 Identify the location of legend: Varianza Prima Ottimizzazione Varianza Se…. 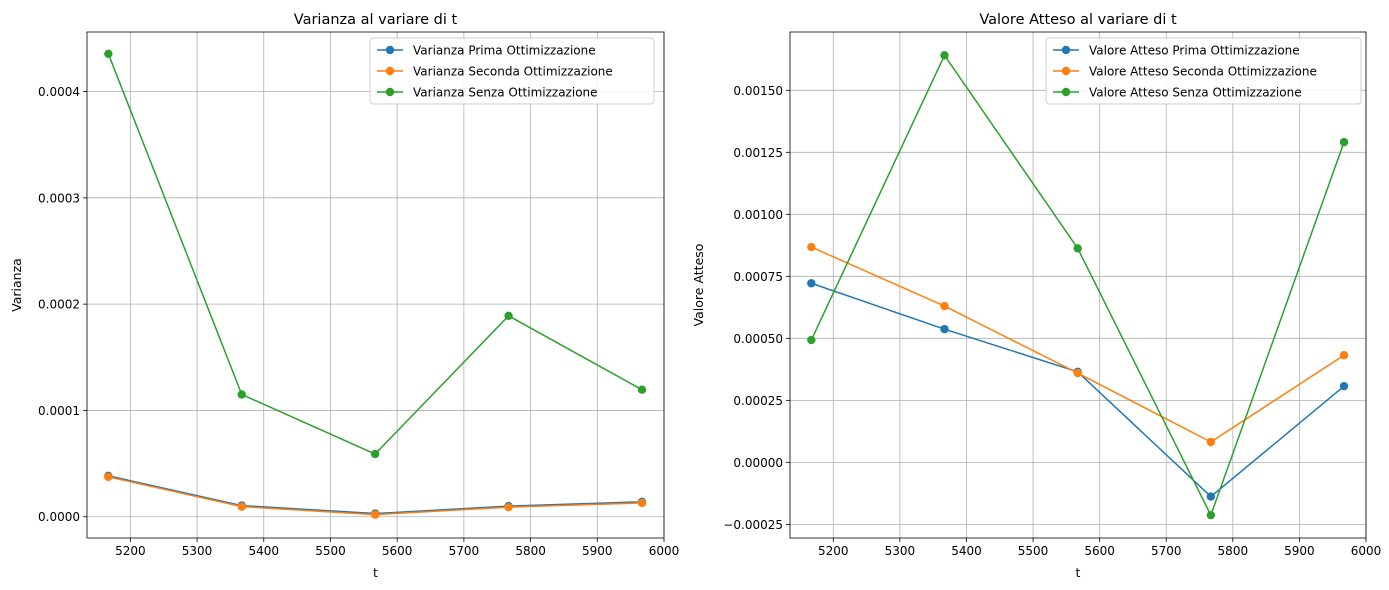
(512, 71).